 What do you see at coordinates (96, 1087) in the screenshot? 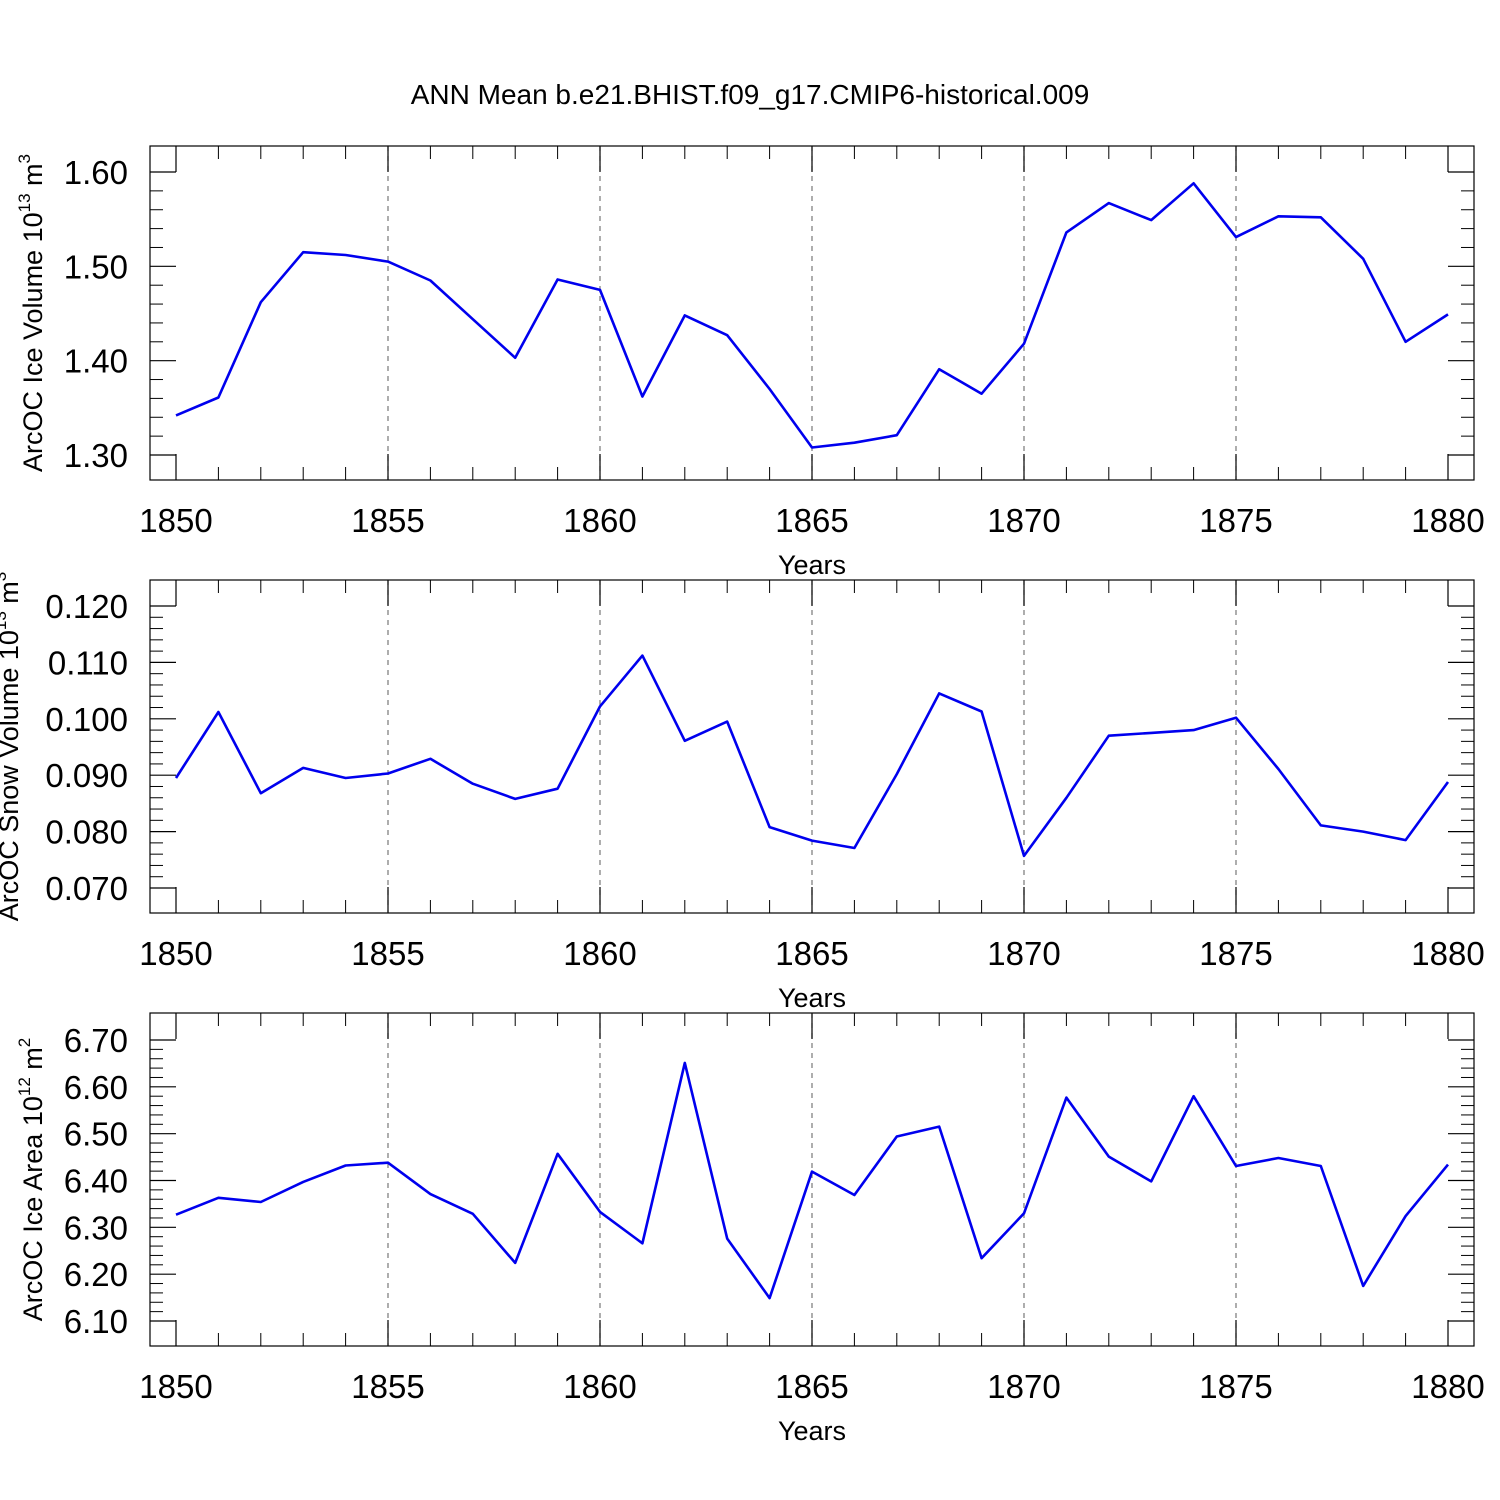
I see `y-tick-label: 6.60` at bounding box center [96, 1087].